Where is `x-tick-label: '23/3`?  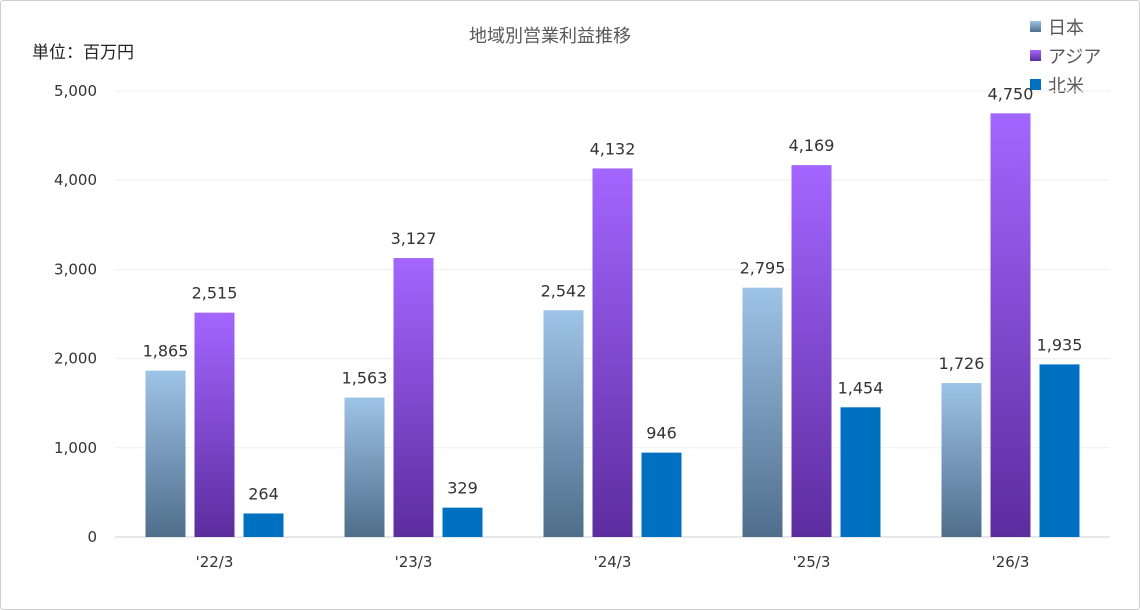 x-tick-label: '23/3 is located at coordinates (414, 562).